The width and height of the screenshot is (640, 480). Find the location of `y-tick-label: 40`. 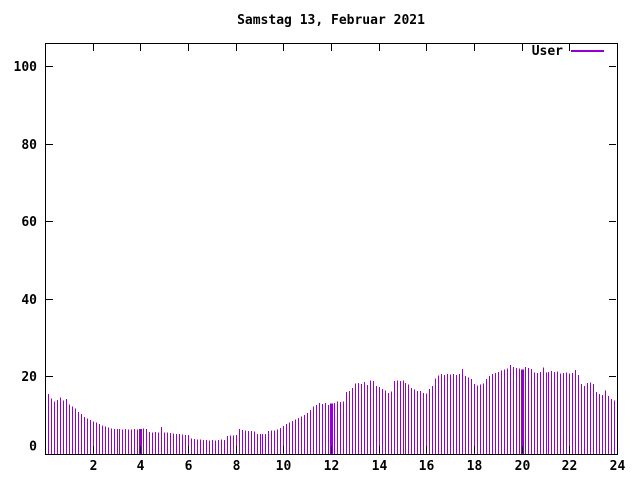

y-tick-label: 40 is located at coordinates (29, 300).